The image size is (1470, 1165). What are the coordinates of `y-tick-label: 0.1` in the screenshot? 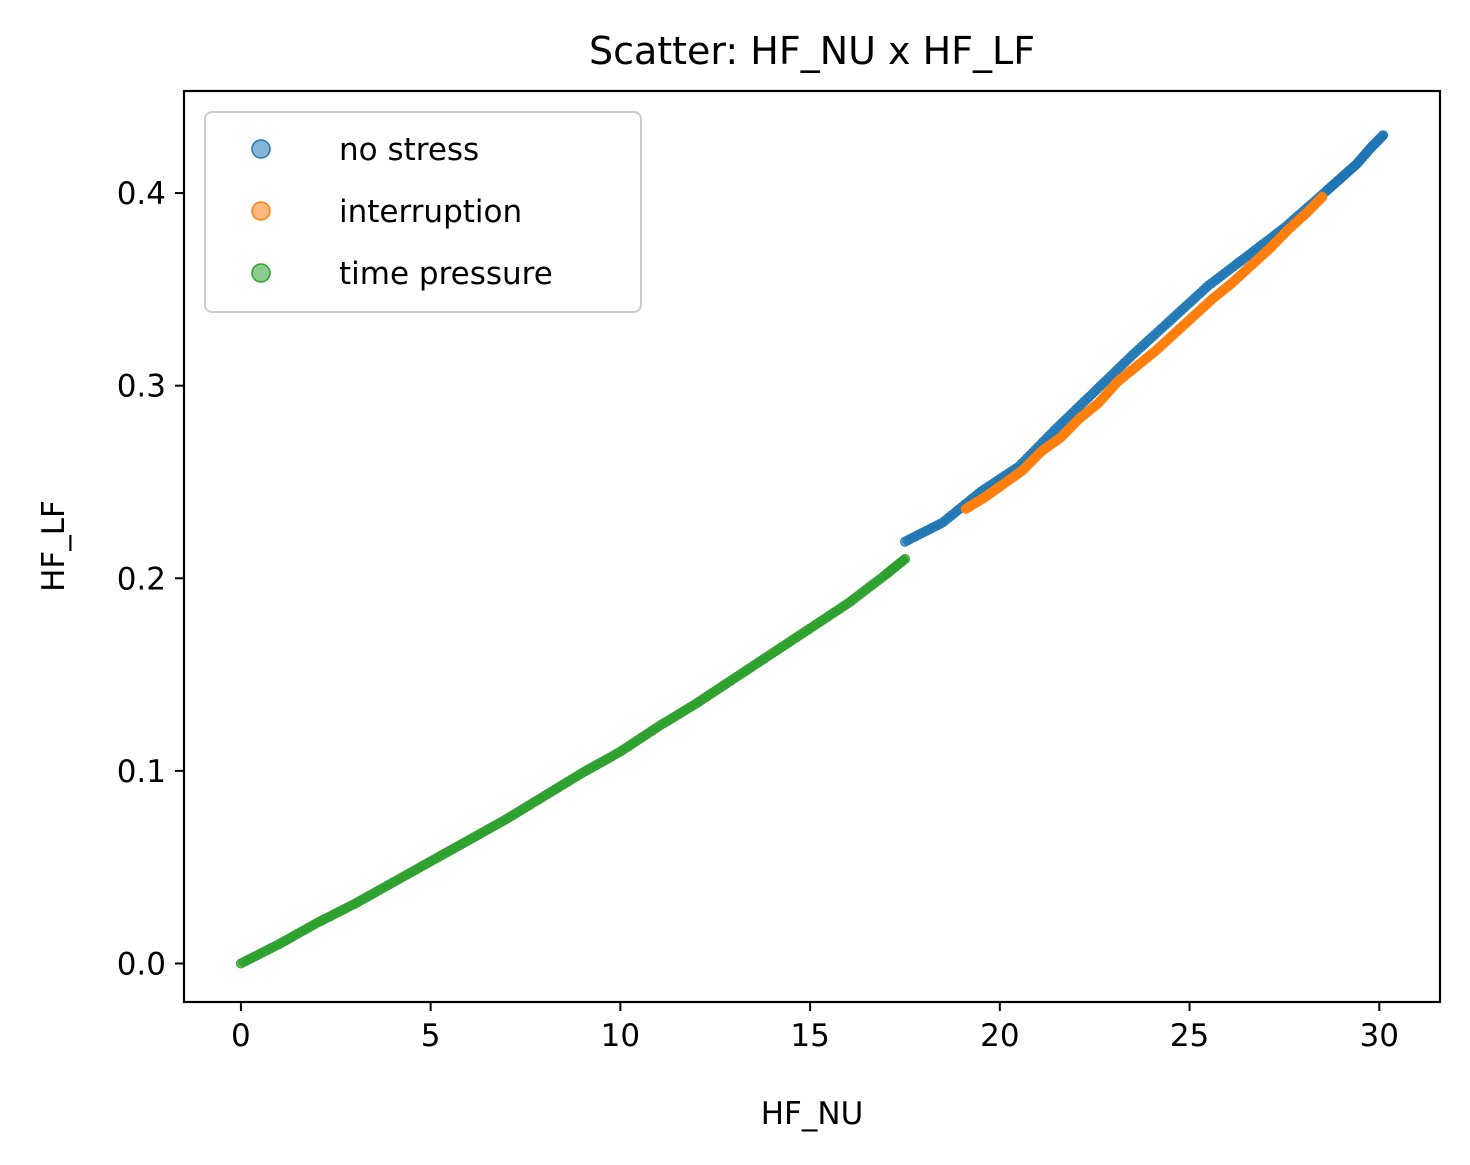 It's located at (141, 772).